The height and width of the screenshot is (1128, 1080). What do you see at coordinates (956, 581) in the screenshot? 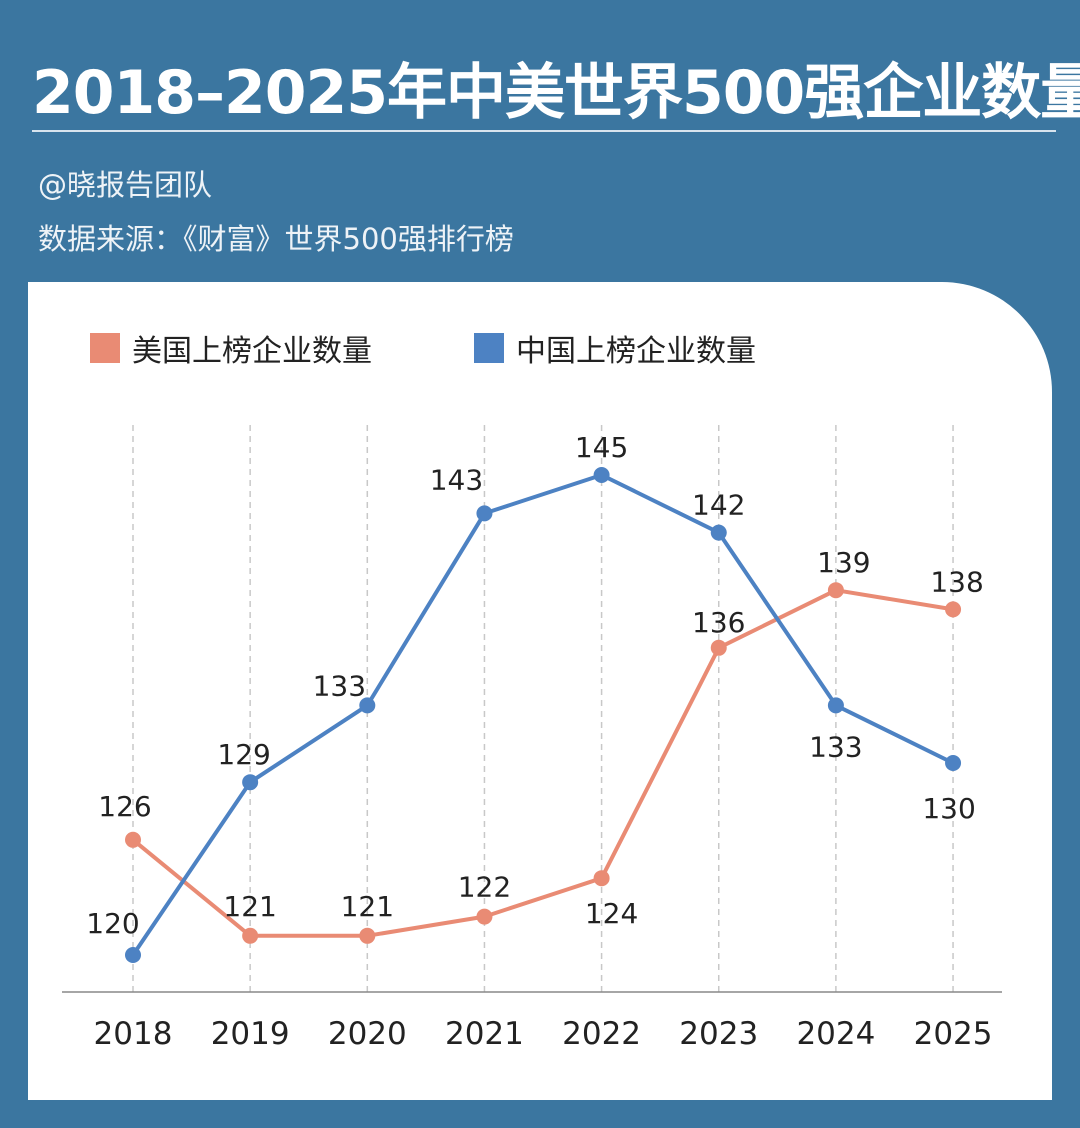
I see `data-label: 138` at bounding box center [956, 581].